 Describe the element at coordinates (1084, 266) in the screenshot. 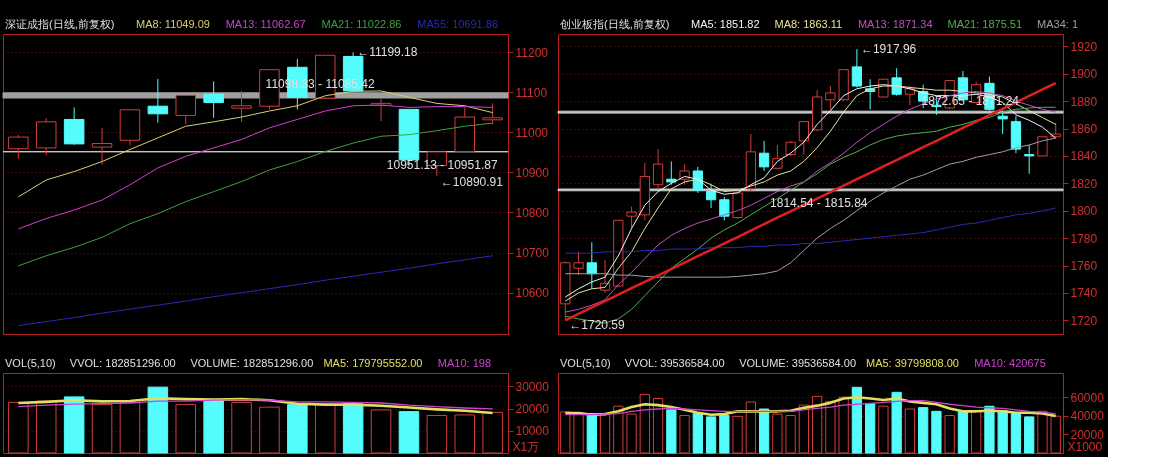

I see `y-tick-label: 1760` at that location.